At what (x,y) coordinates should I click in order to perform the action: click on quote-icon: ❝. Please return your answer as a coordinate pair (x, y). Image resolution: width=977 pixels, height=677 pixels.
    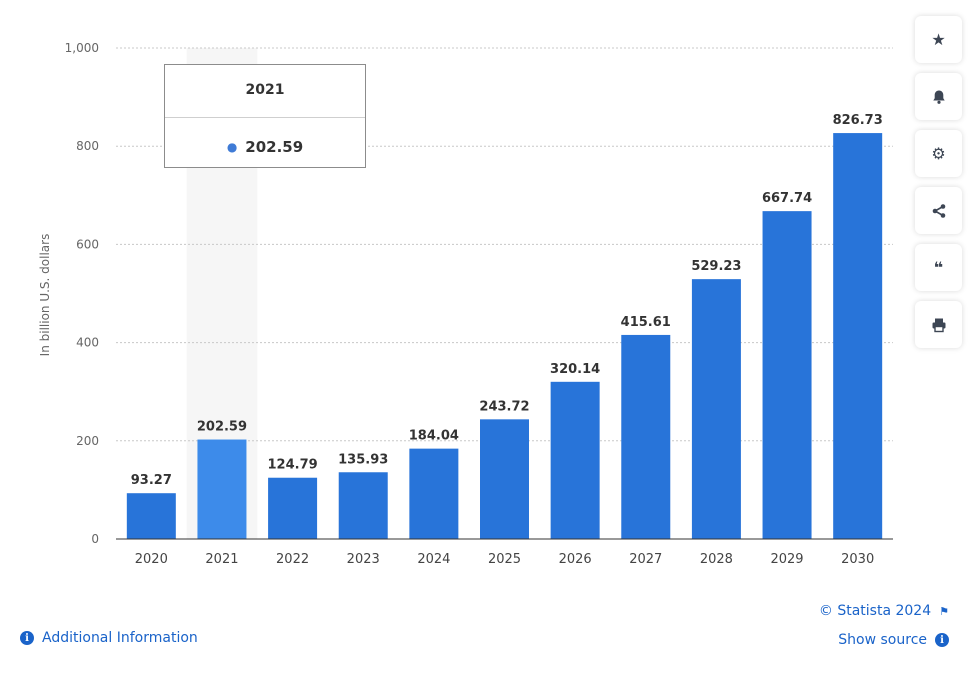
    Looking at the image, I should click on (938, 267).